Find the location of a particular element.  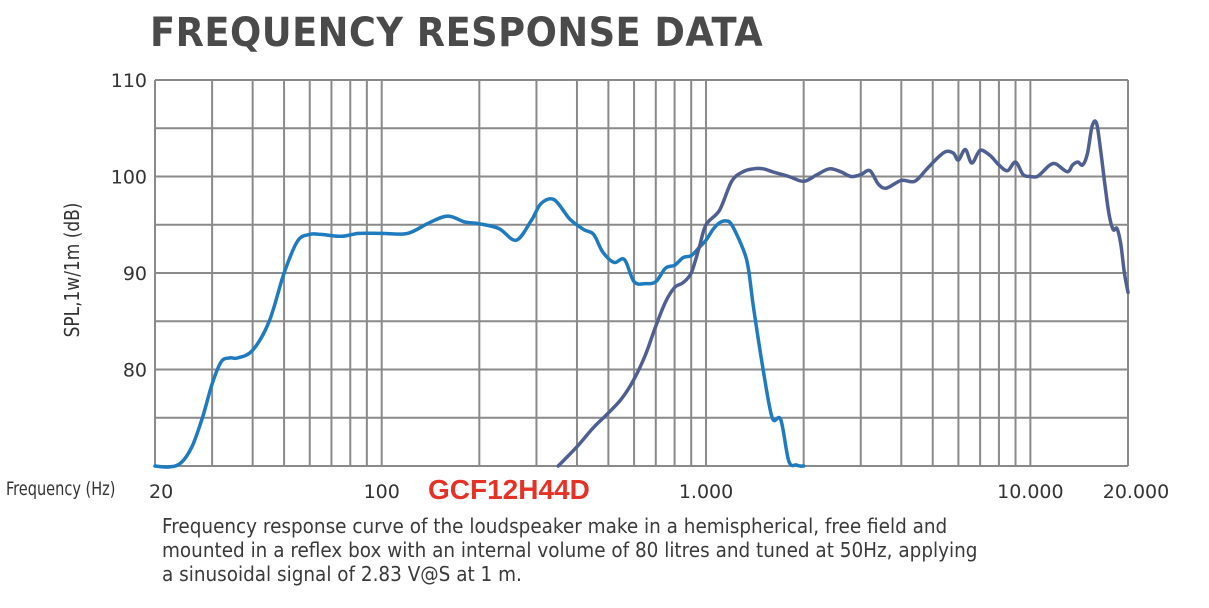

x-tick-label: 20.000 is located at coordinates (1136, 492).